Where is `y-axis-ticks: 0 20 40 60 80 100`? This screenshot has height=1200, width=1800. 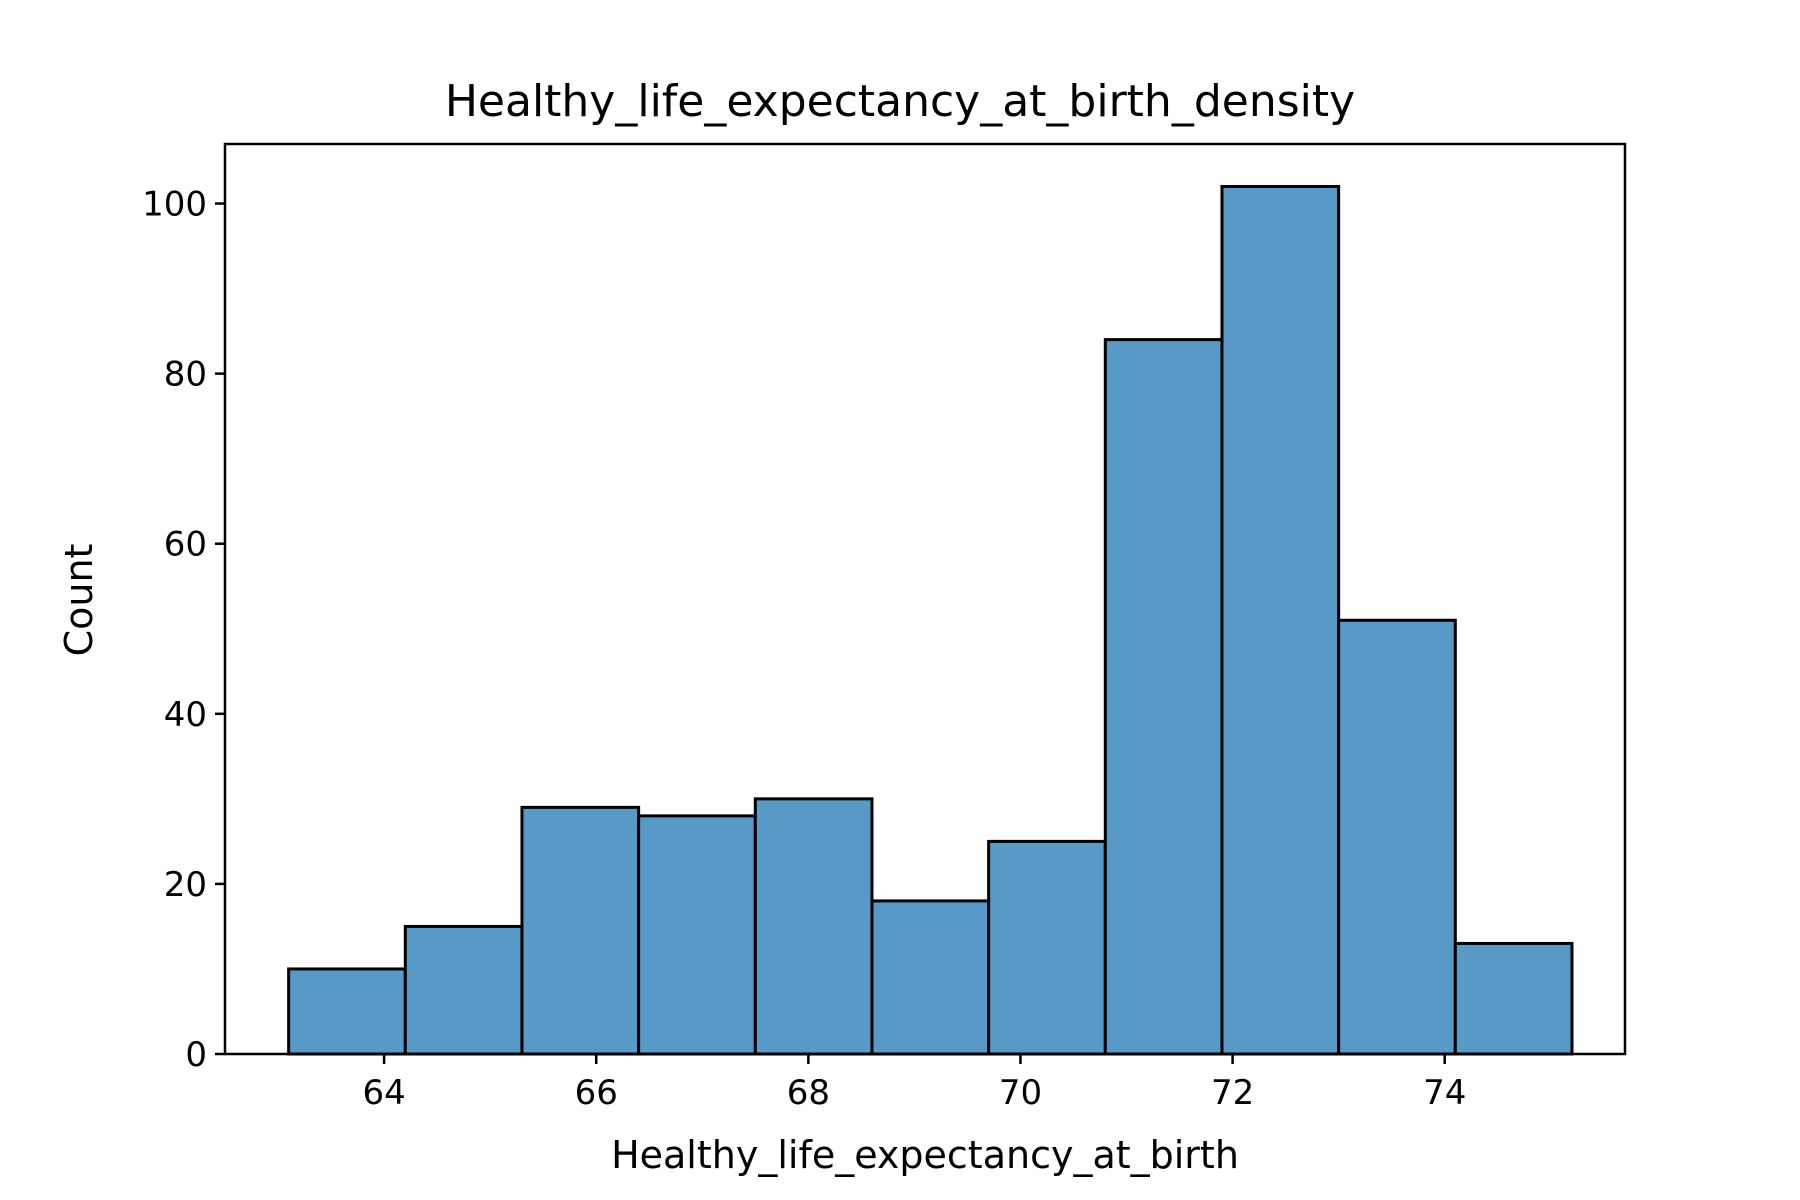 y-axis-ticks: 0 20 40 60 80 100 is located at coordinates (183, 630).